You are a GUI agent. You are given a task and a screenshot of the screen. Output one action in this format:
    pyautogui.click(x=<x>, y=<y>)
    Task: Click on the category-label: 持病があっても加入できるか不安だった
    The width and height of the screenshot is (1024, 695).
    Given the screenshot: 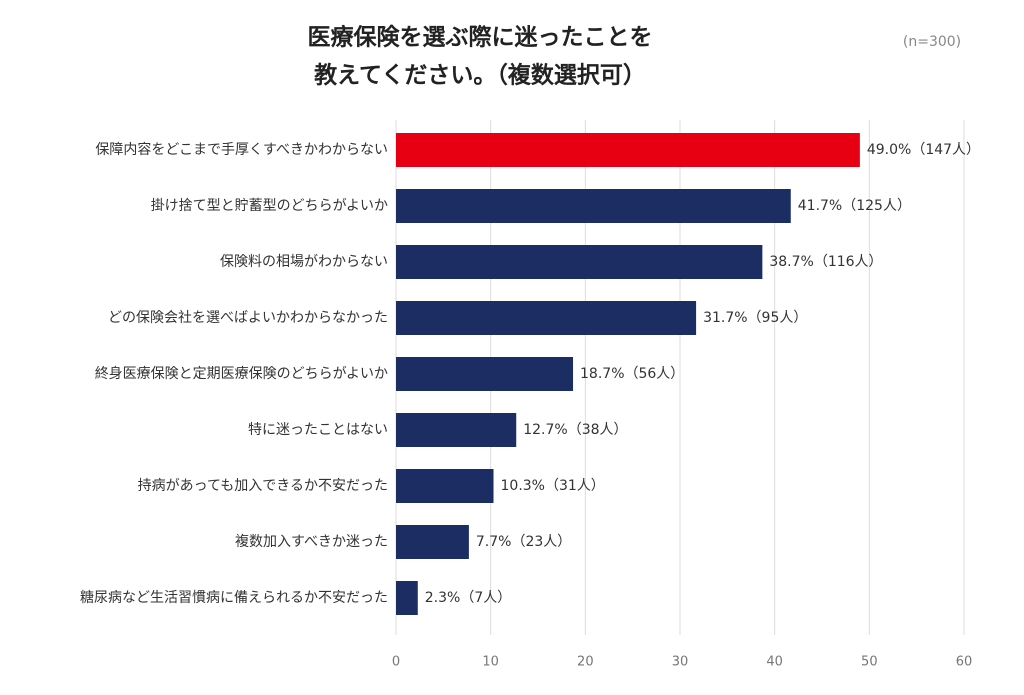 What is the action you would take?
    pyautogui.click(x=263, y=486)
    